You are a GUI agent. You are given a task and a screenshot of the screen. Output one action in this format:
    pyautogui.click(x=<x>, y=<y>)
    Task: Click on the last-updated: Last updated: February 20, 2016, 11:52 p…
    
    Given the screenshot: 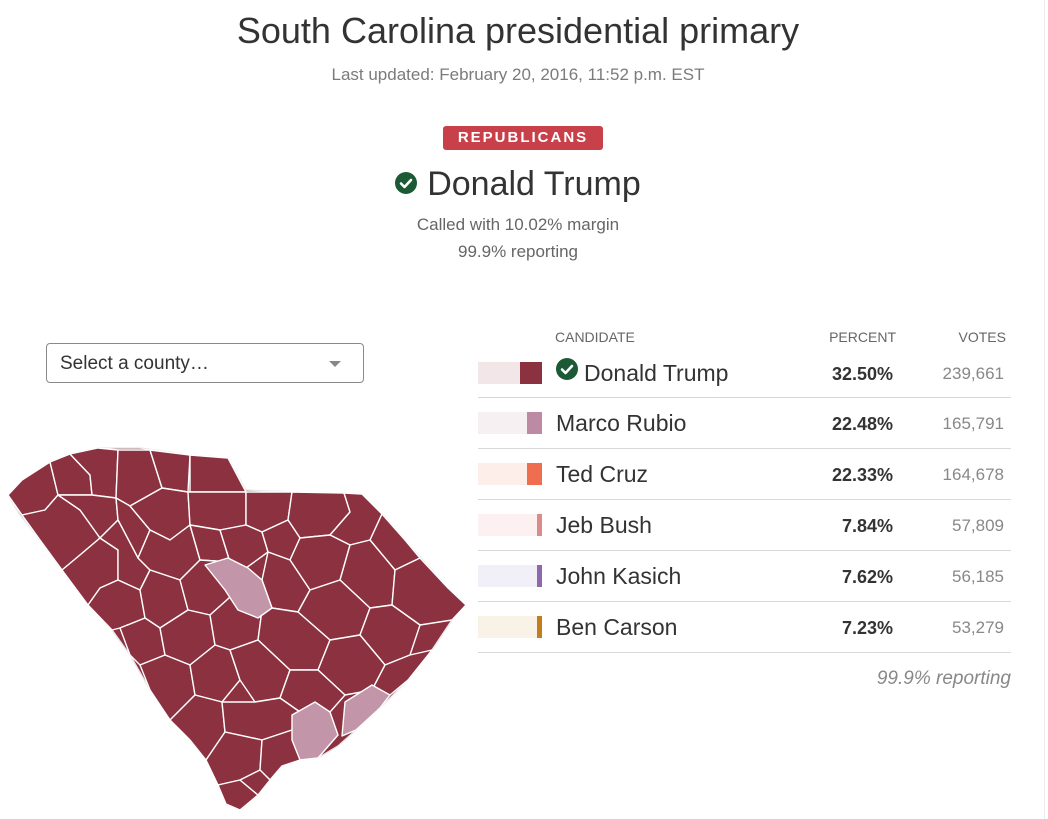 What is the action you would take?
    pyautogui.click(x=518, y=74)
    